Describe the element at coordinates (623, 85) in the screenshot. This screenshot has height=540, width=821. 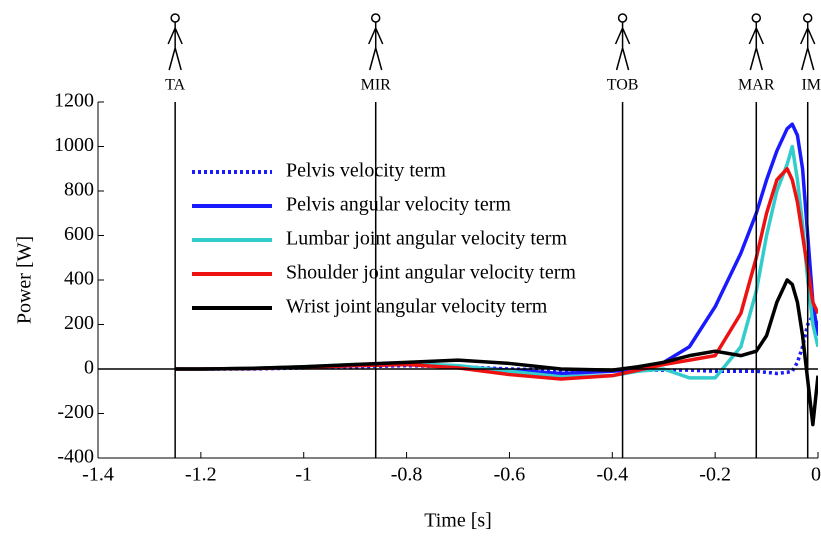
I see `event-label: TOB` at that location.